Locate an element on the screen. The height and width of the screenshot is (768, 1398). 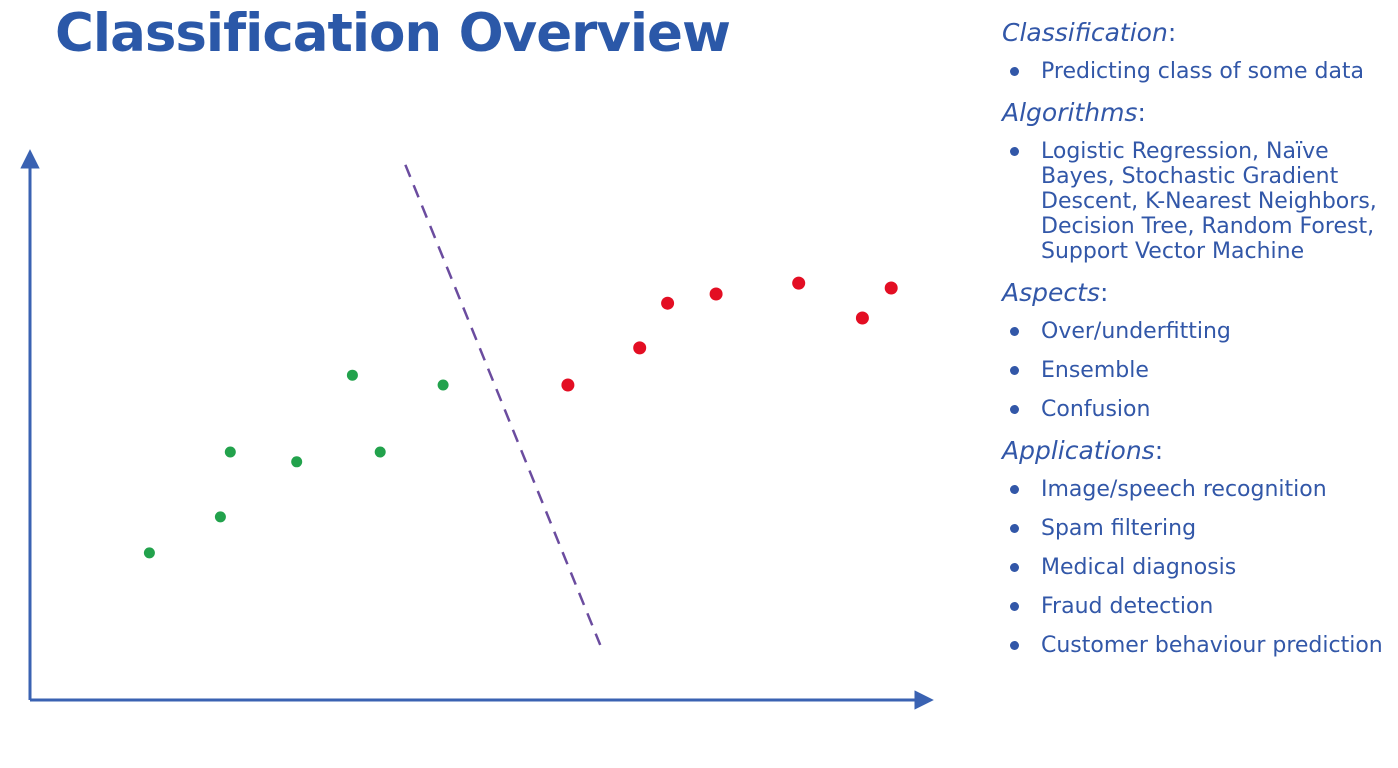
bullet-text: Confusion is located at coordinates (1096, 409).